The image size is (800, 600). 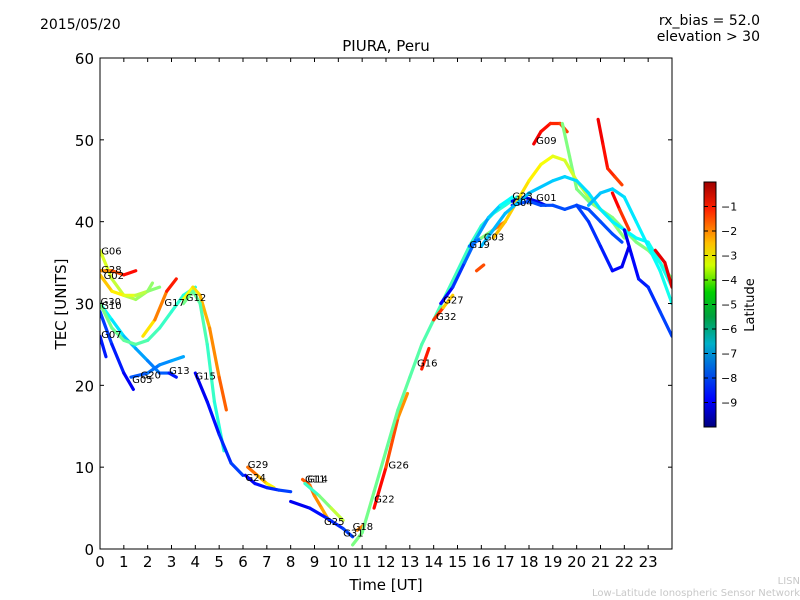 What do you see at coordinates (575, 232) in the screenshot?
I see `series-g21` at bounding box center [575, 232].